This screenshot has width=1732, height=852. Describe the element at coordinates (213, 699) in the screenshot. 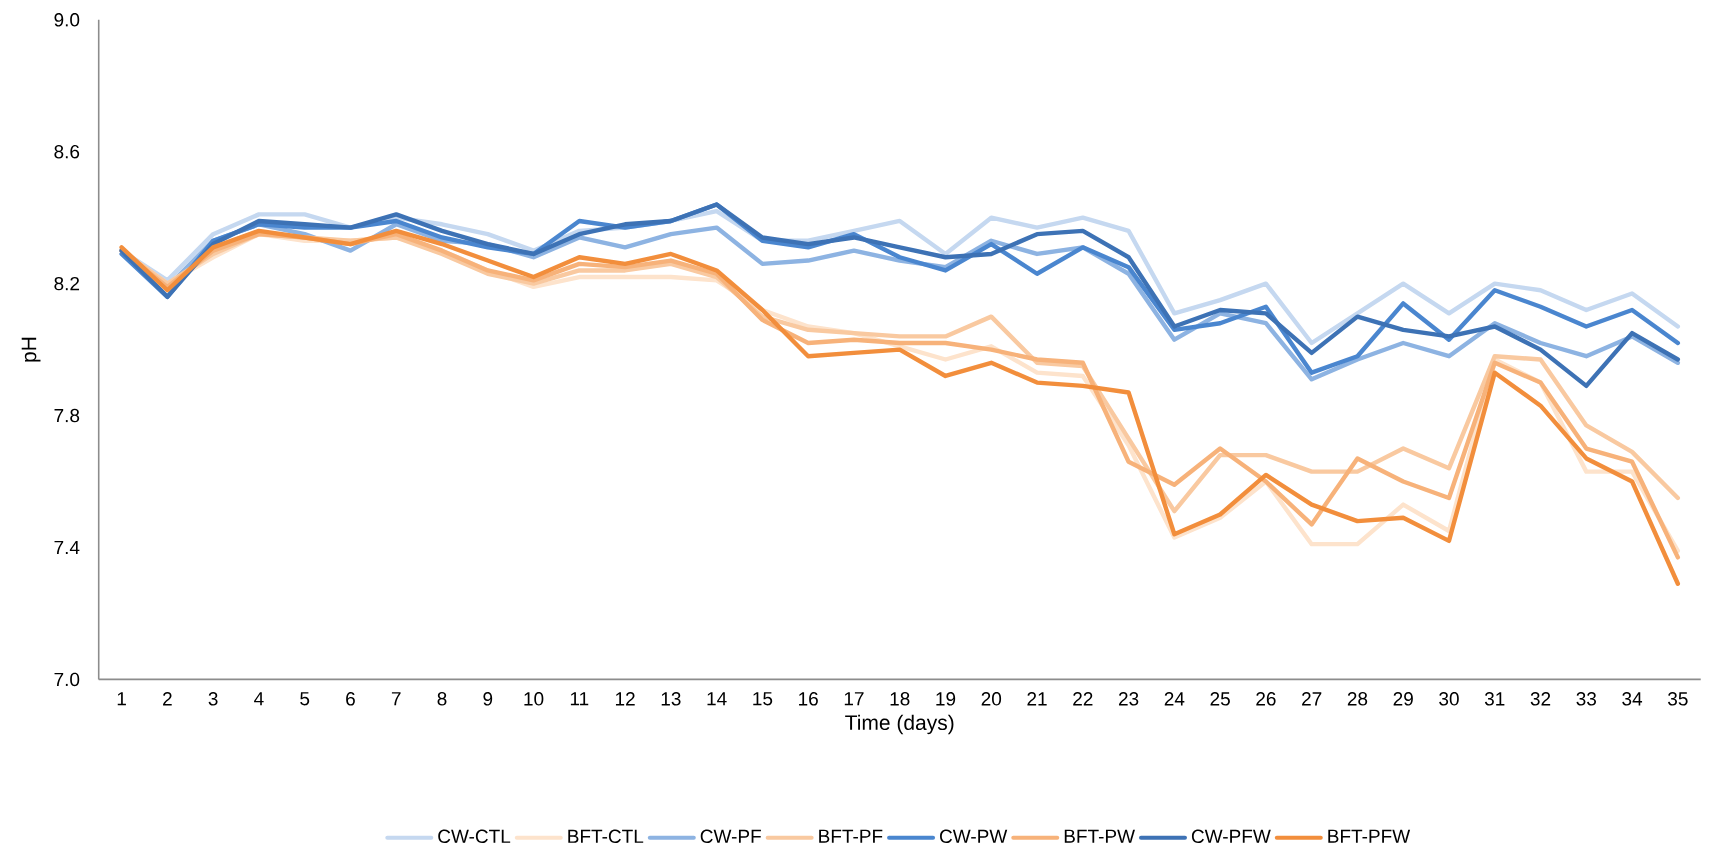

I see `x-tick-label: 3` at that location.